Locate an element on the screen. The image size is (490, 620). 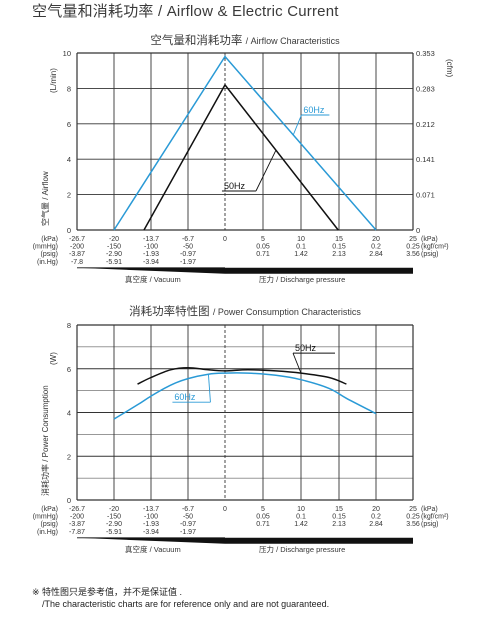
x-tick-inhg: -5.91 is located at coordinates (114, 262).